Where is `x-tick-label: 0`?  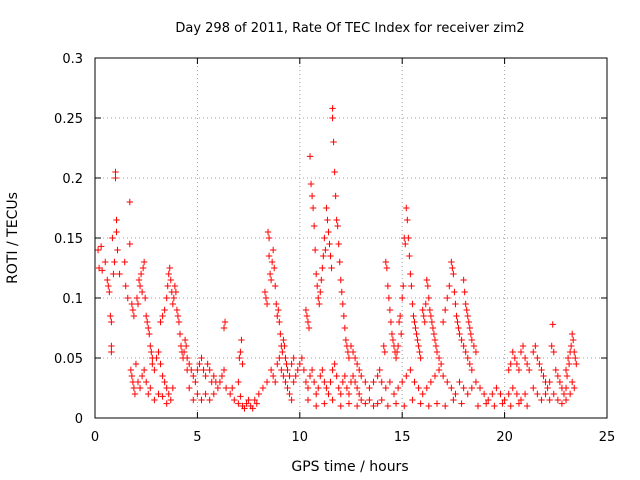
x-tick-label: 0 is located at coordinates (95, 437).